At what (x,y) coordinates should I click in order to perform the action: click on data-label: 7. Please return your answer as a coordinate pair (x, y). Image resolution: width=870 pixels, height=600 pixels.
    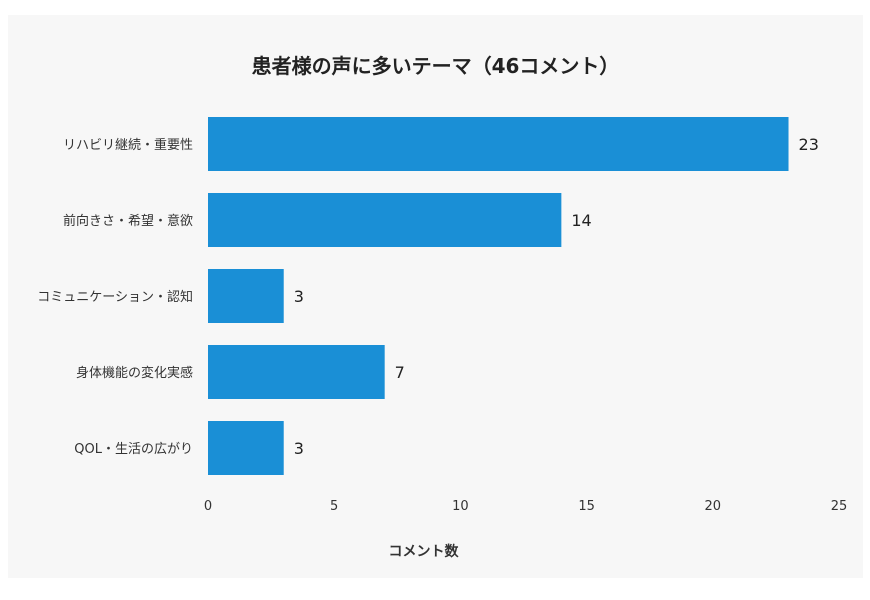
    Looking at the image, I should click on (400, 372).